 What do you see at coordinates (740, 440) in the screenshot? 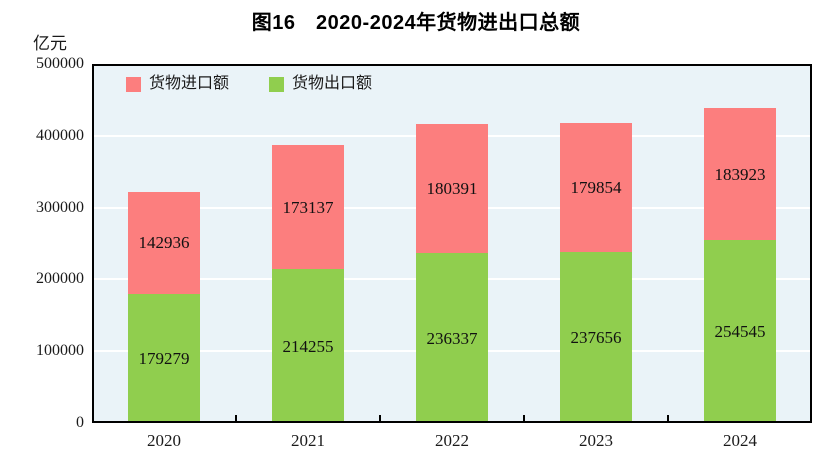
I see `x-axis-label-2024: 2024` at bounding box center [740, 440].